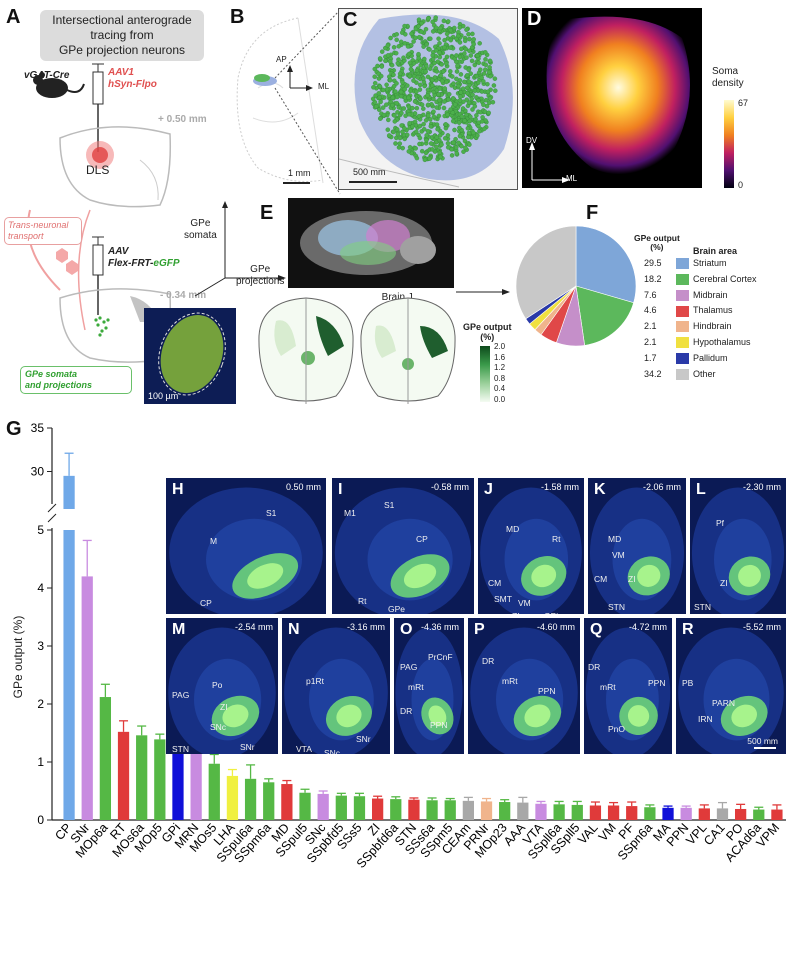 This screenshot has width=790, height=960. Describe the element at coordinates (657, 243) in the screenshot. I see `f-header-pct: GPe output (%)` at that location.